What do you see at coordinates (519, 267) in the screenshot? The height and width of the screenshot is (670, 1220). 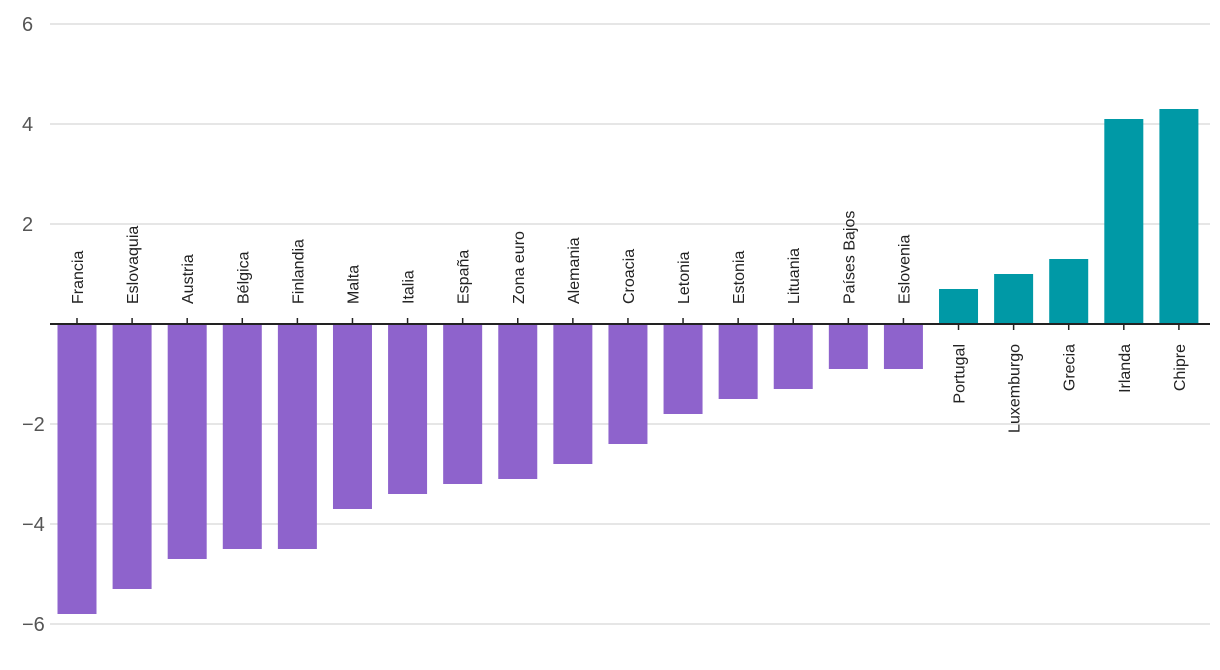 I see `x-tick-label: Zona euro` at bounding box center [519, 267].